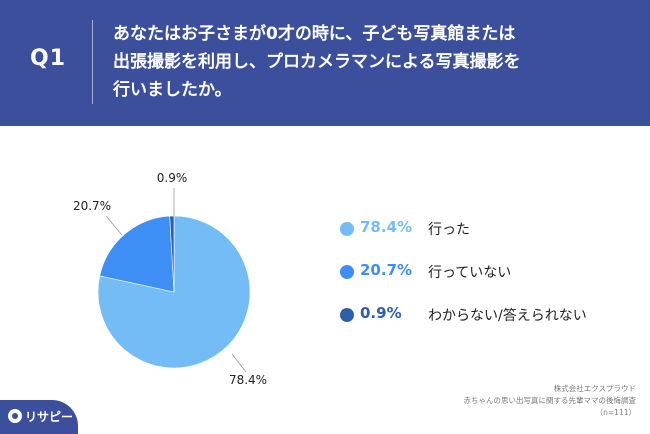 Image resolution: width=650 pixels, height=434 pixels. Describe the element at coordinates (507, 316) in the screenshot. I see `legend-label-unknown: わからない/答えられない` at that location.